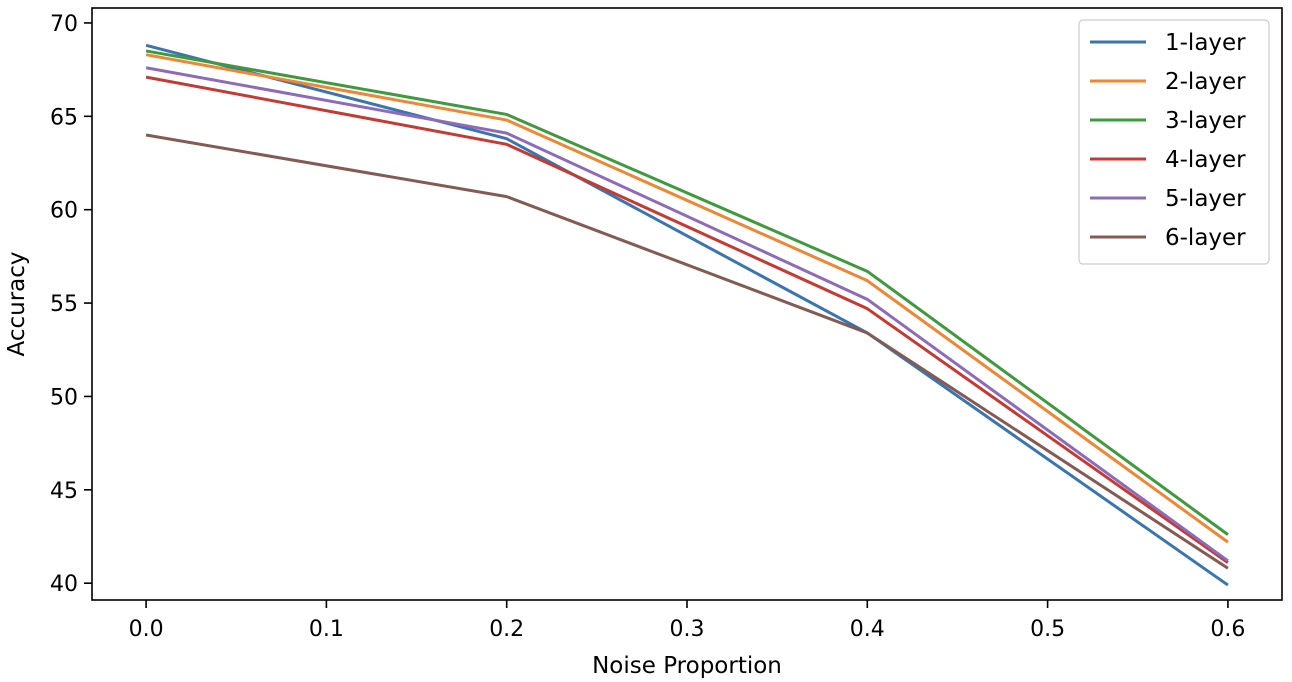 This screenshot has height=682, width=1292. I want to click on y-tick-label: 55, so click(64, 304).